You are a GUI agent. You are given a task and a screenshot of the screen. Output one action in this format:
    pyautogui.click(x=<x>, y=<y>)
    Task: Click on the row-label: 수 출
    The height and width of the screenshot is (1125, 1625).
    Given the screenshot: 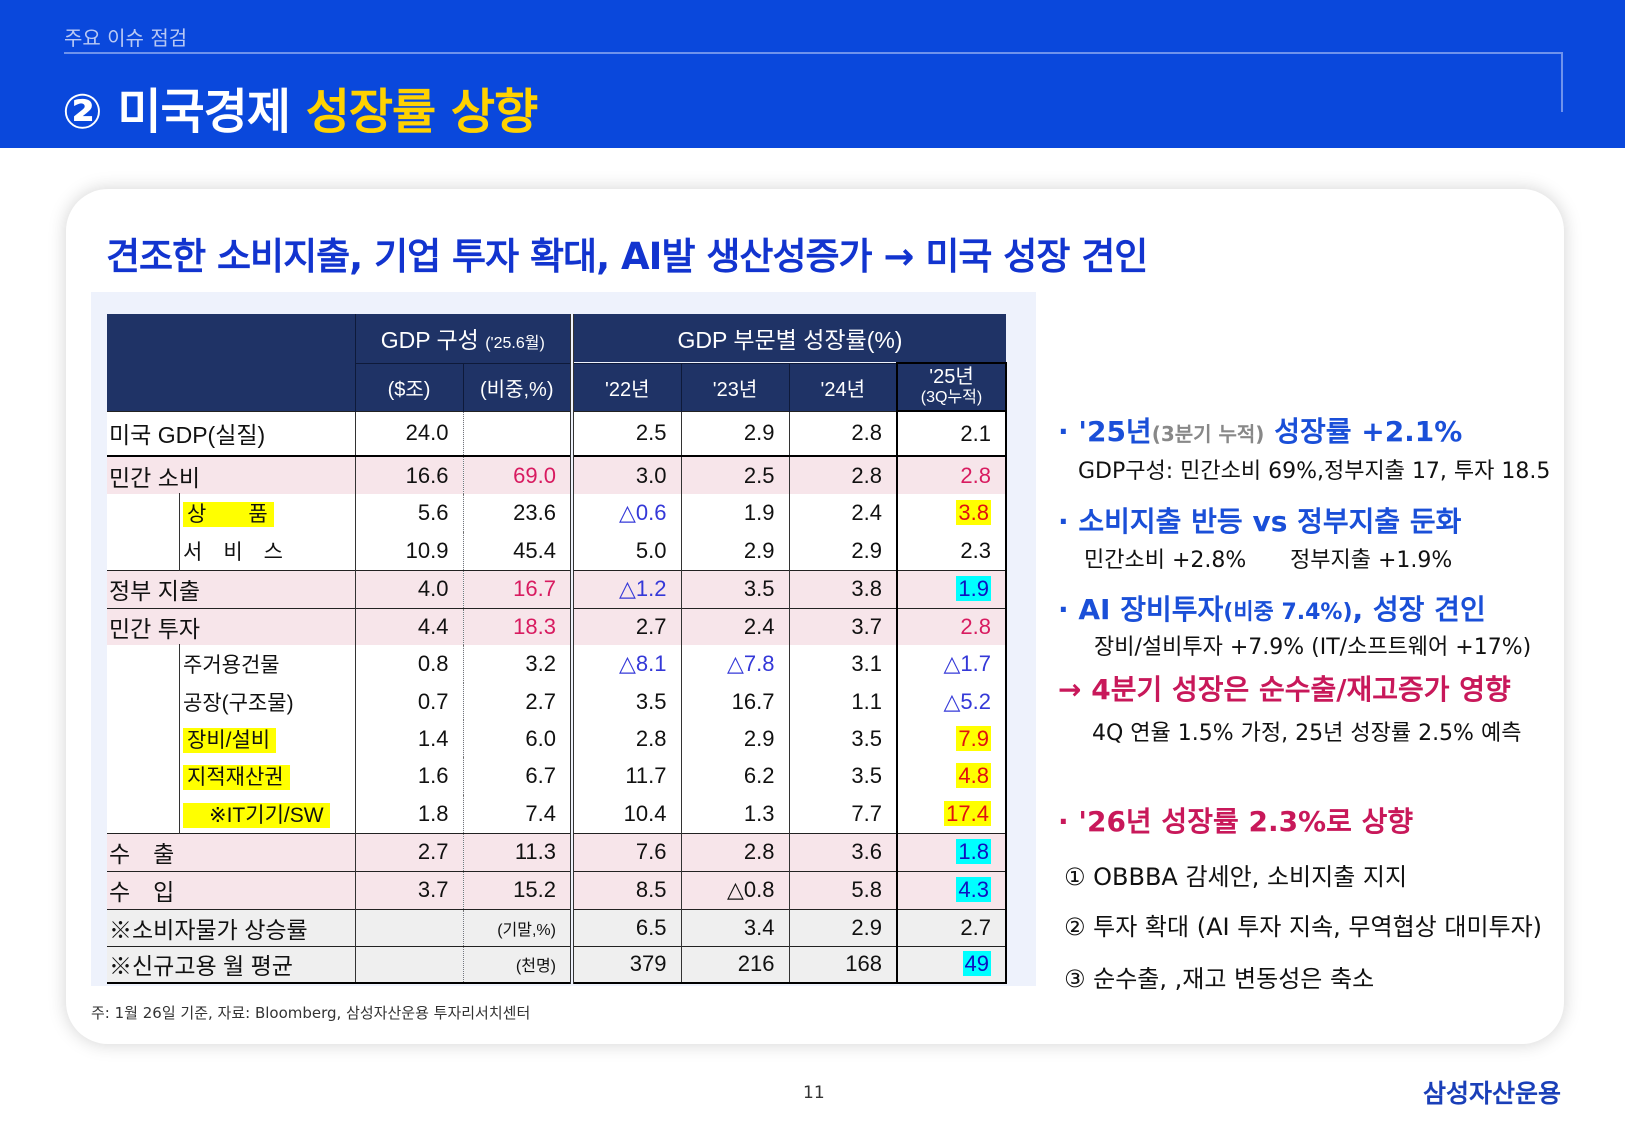 What is the action you would take?
    pyautogui.click(x=231, y=851)
    